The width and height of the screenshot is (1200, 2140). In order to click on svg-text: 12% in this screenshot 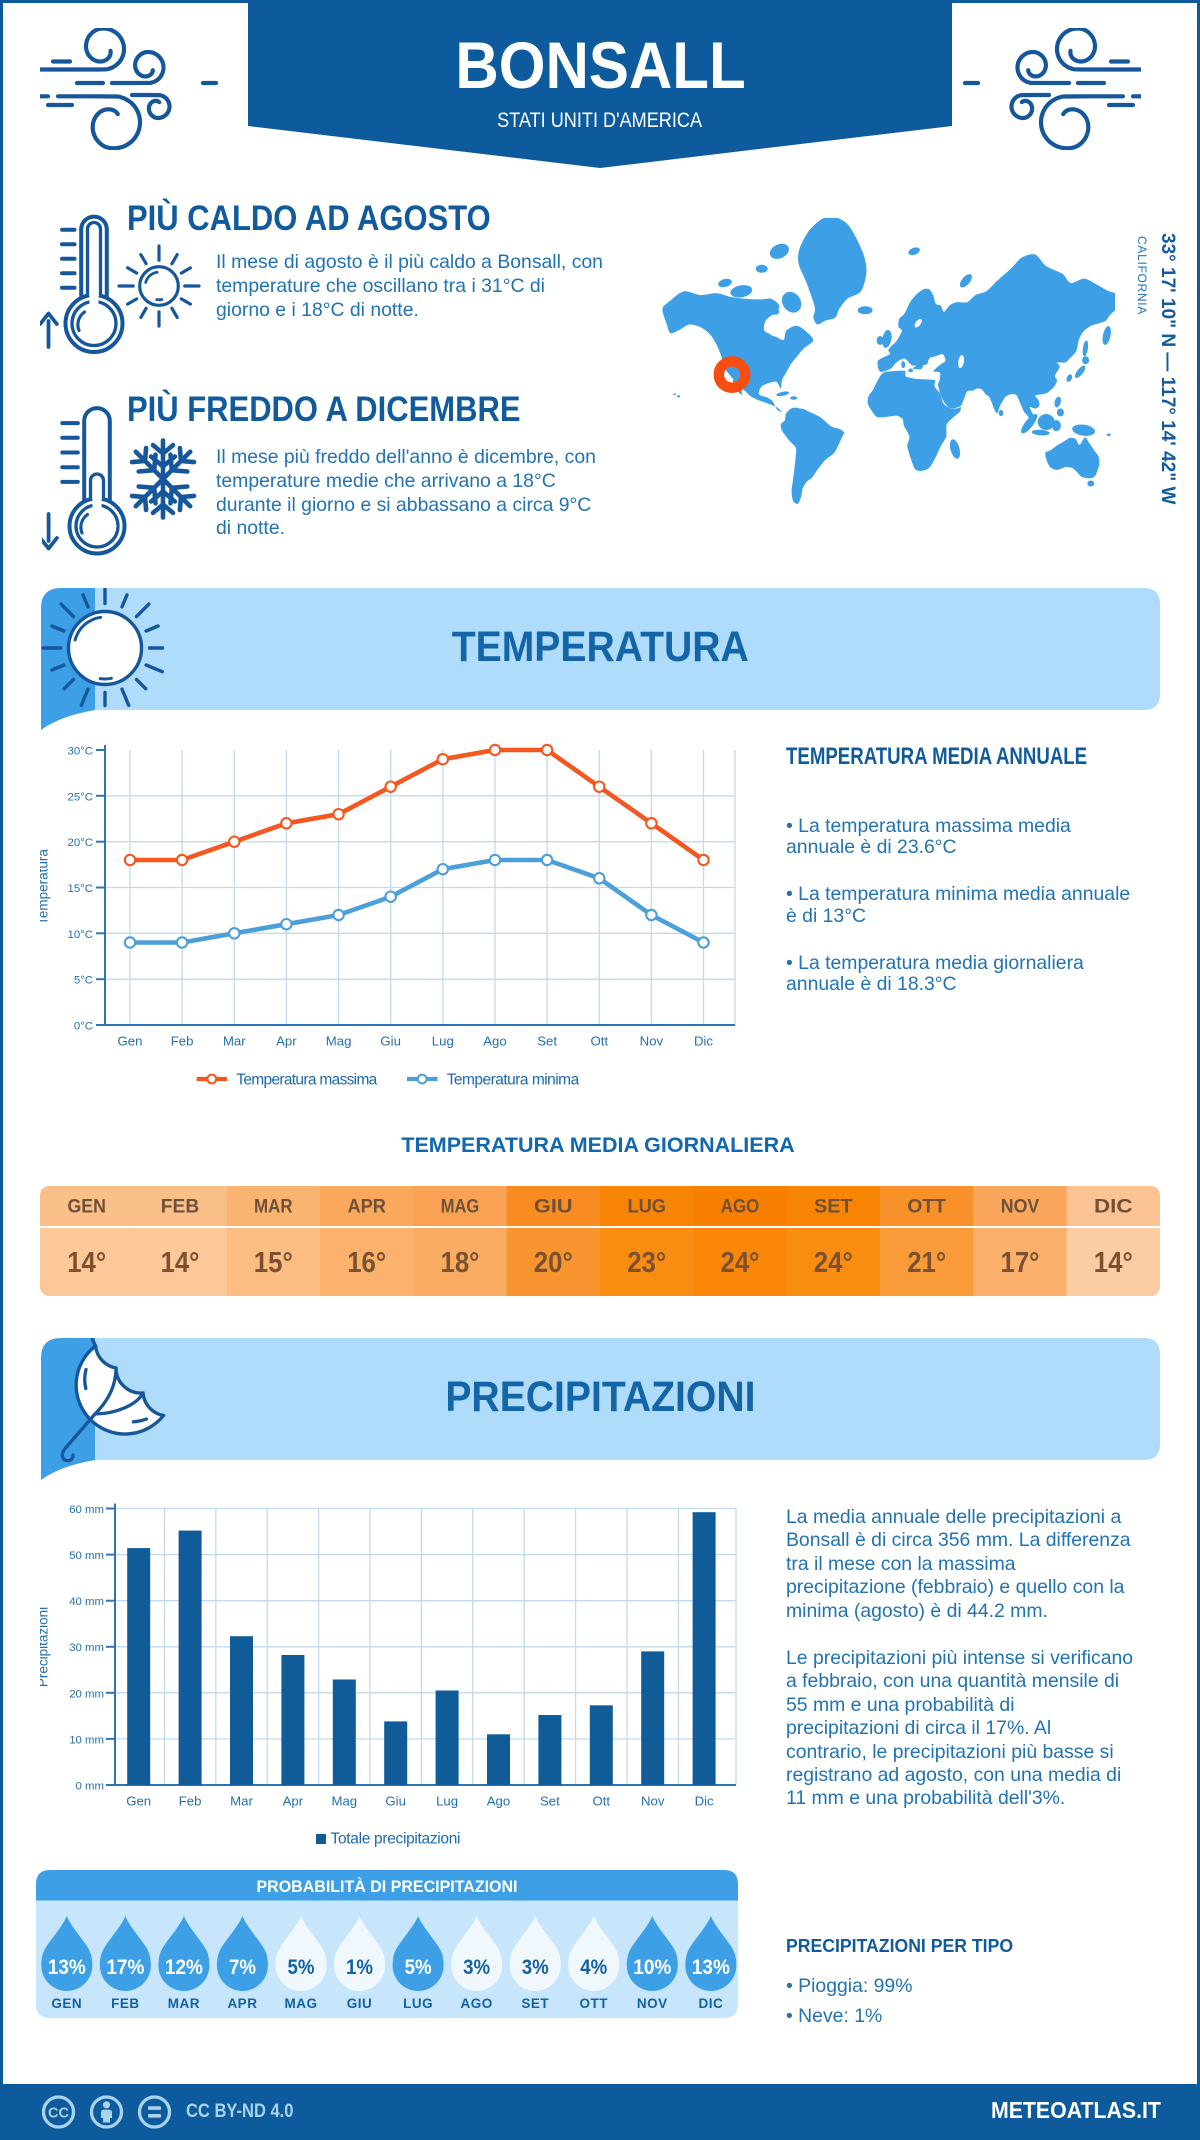, I will do `click(184, 1967)`.